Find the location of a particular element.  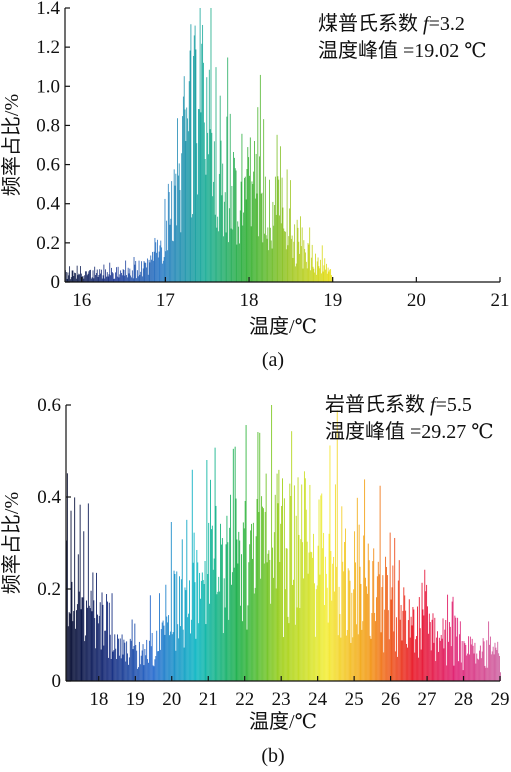

y-tick-label: 1.4 is located at coordinates (48, 9).